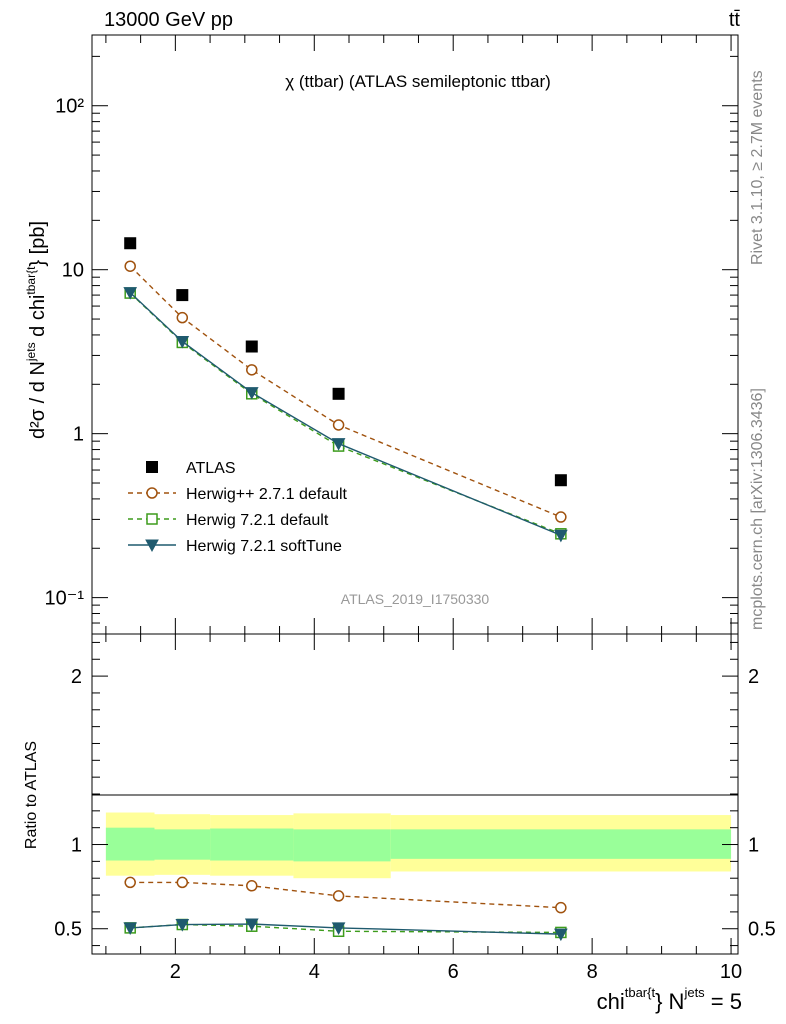  I want to click on rivet-version-label: Rivet 3.1.10, ≥ 2.7M events, so click(757, 167).